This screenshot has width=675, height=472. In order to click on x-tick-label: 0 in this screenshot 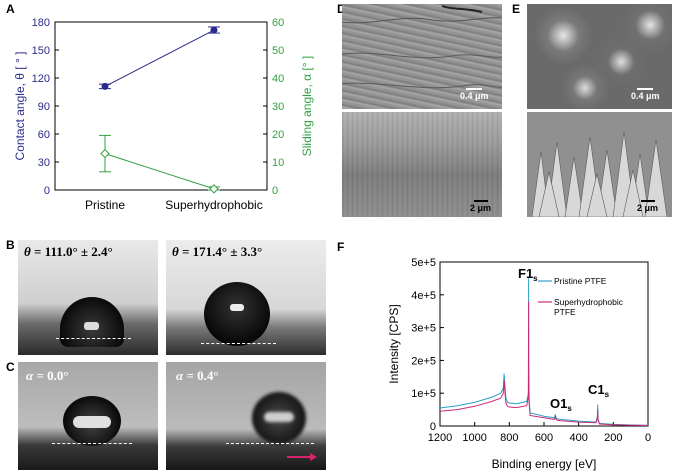, I will do `click(648, 438)`.